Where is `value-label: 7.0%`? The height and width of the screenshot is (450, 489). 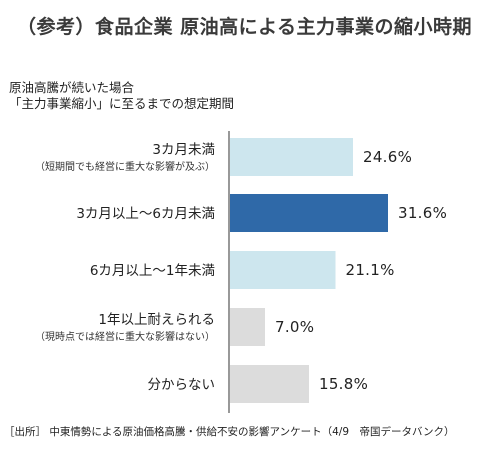 value-label: 7.0% is located at coordinates (294, 327).